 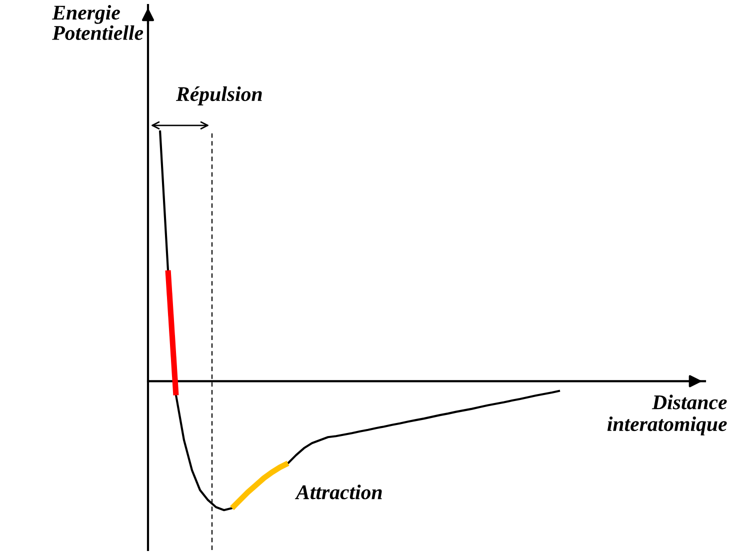 What do you see at coordinates (667, 415) in the screenshot?
I see `x-axis-title: Distance interatomique` at bounding box center [667, 415].